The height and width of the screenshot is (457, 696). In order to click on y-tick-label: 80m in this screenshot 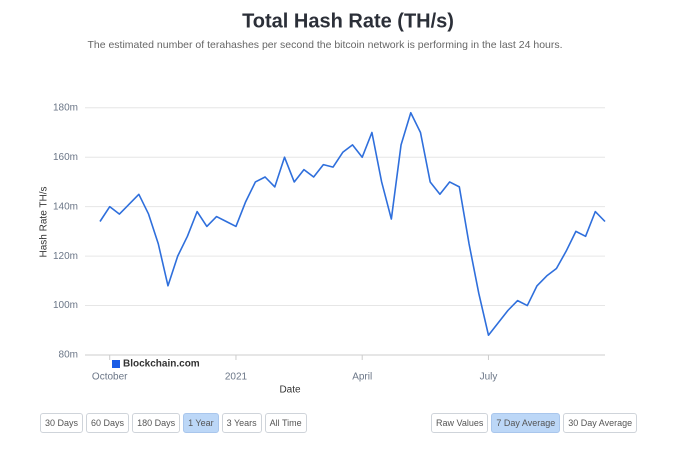, I will do `click(68, 355)`.